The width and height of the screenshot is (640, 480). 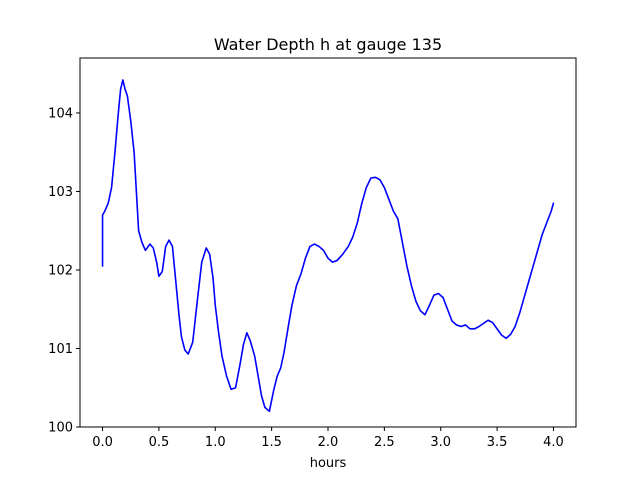 What do you see at coordinates (384, 442) in the screenshot?
I see `x-tick-label: 2.5` at bounding box center [384, 442].